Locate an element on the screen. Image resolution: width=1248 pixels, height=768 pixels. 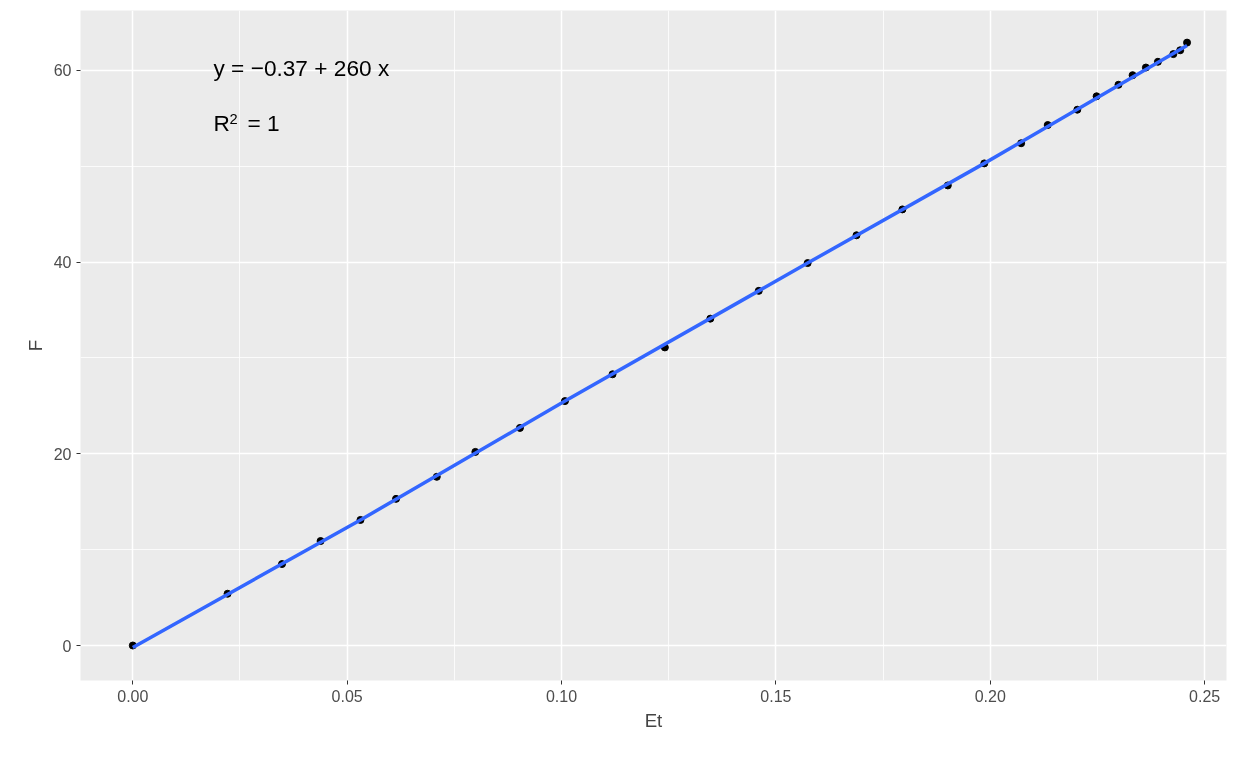
annotation: y = −0.37 + 260 x is located at coordinates (301, 67).